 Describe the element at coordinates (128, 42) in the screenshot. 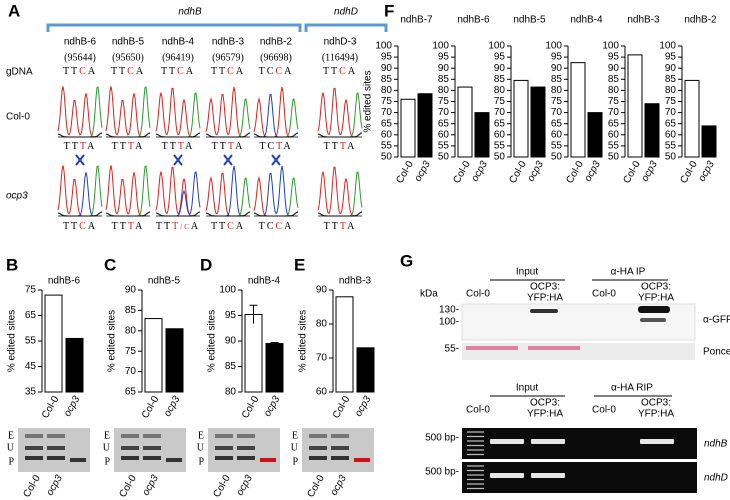

I see `site-label: ndhB-5` at that location.